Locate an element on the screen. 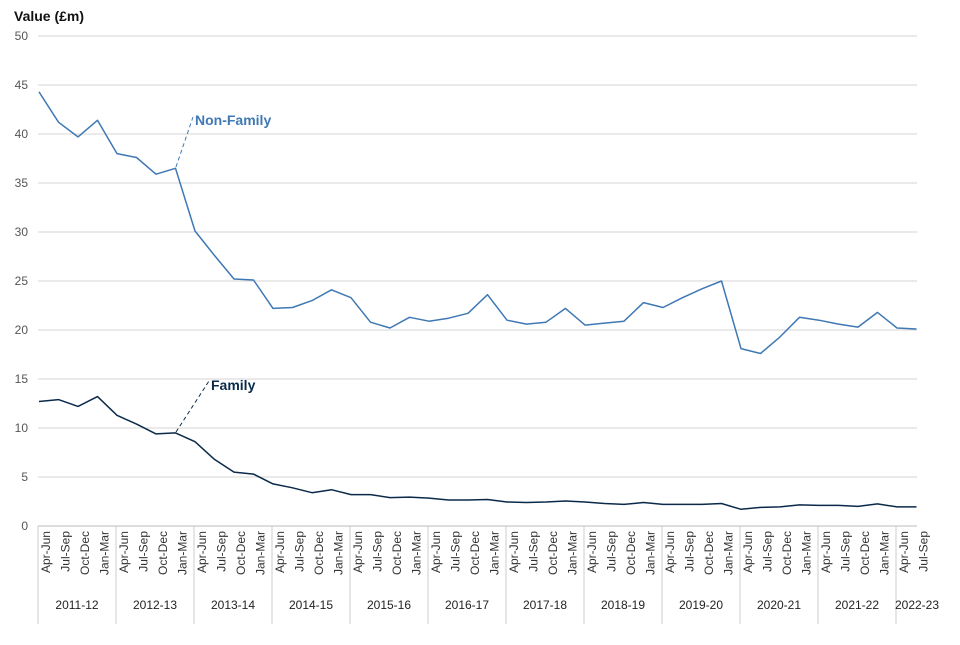 The height and width of the screenshot is (645, 960). non-family-label: Non-Family is located at coordinates (233, 120).